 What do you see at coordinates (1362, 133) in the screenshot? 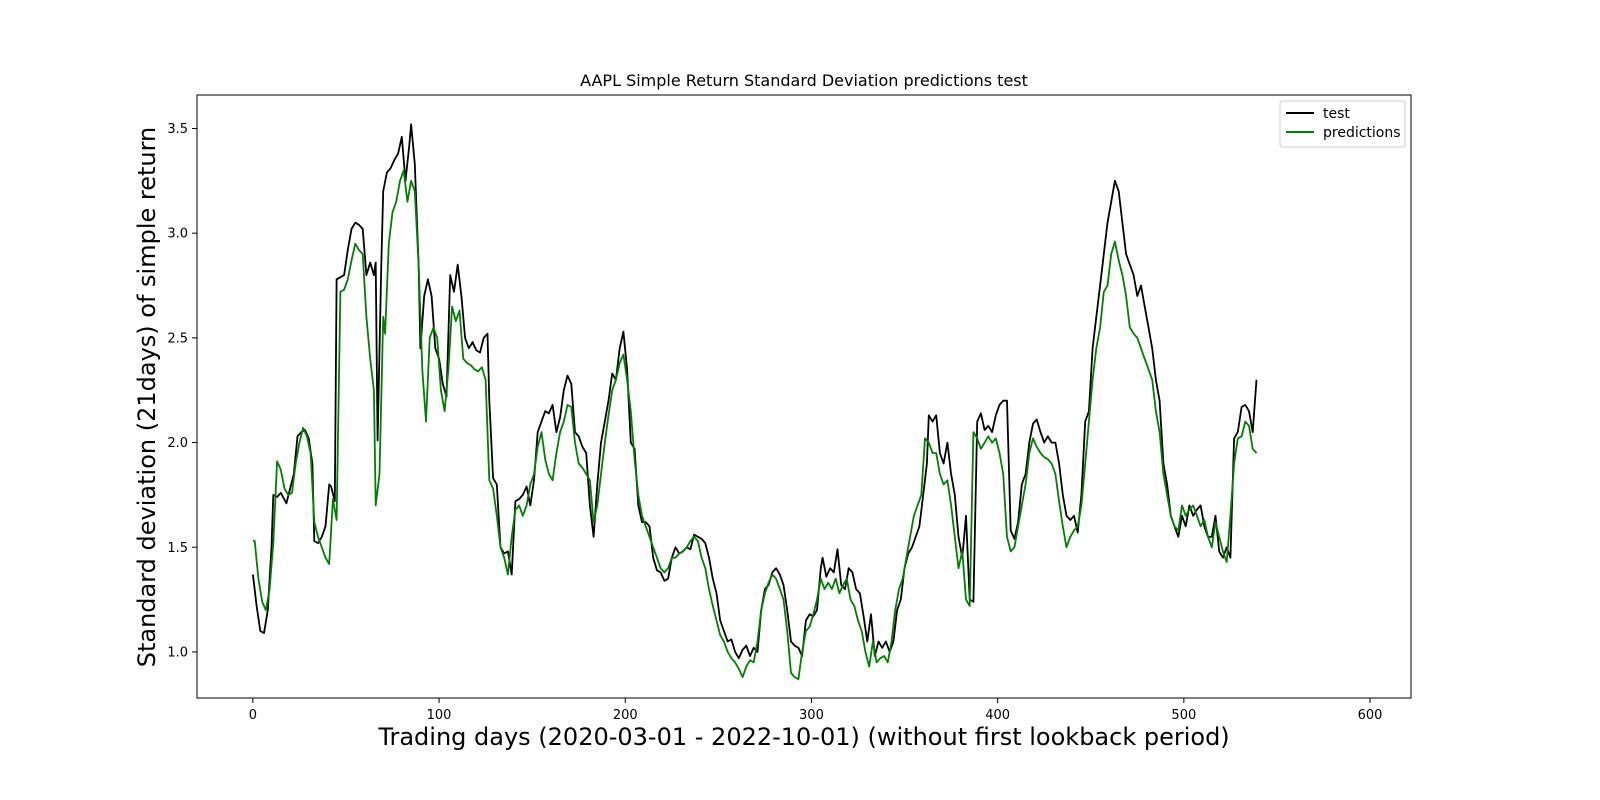
I see `legend-label-predictions: predictions` at bounding box center [1362, 133].